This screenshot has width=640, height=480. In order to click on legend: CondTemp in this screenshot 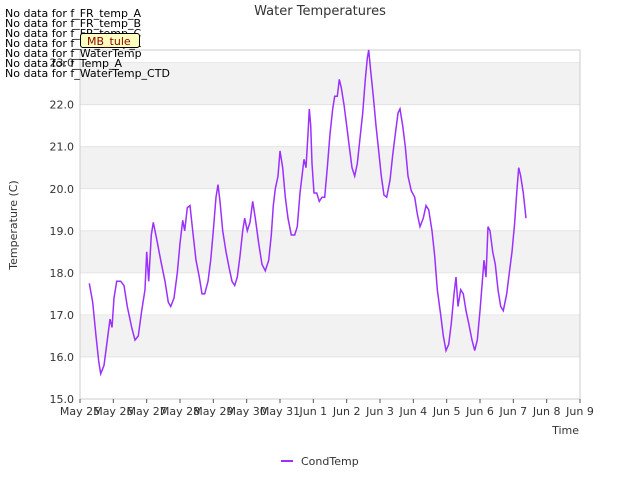, I will do `click(320, 461)`.